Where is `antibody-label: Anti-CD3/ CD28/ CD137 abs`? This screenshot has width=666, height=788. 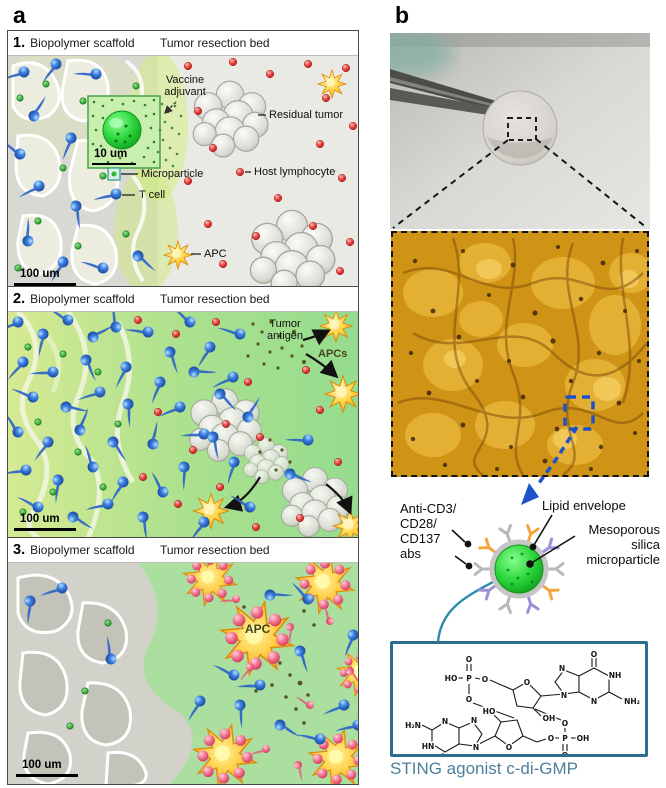 antibody-label: Anti-CD3/ CD28/ CD137 abs is located at coordinates (428, 531).